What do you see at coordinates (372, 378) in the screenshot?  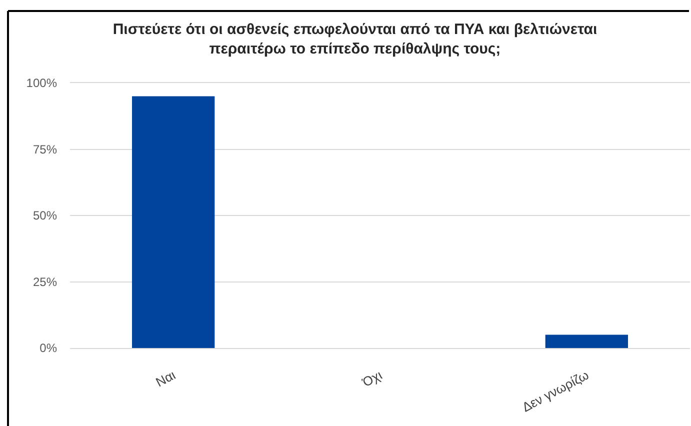 I see `x-tick-label: Όχι` at bounding box center [372, 378].